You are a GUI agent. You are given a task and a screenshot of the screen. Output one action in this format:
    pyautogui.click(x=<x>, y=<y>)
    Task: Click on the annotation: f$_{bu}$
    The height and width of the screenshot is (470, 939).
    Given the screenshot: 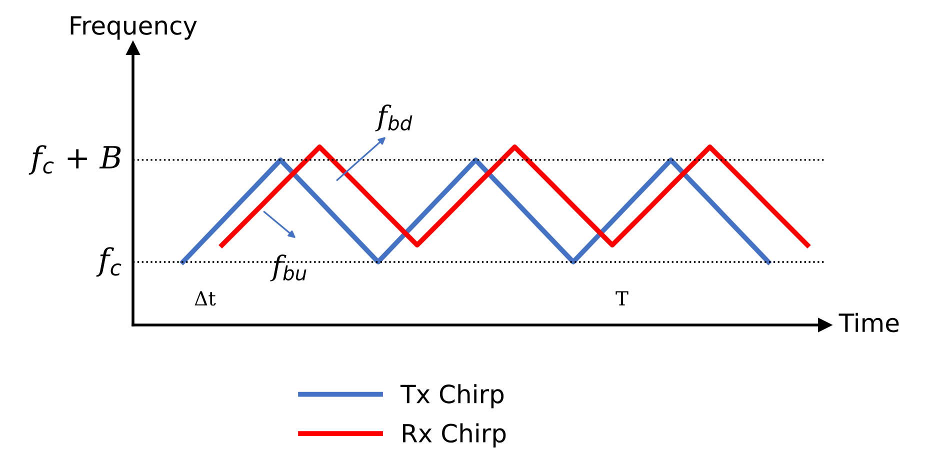 What is the action you would take?
    pyautogui.click(x=288, y=268)
    